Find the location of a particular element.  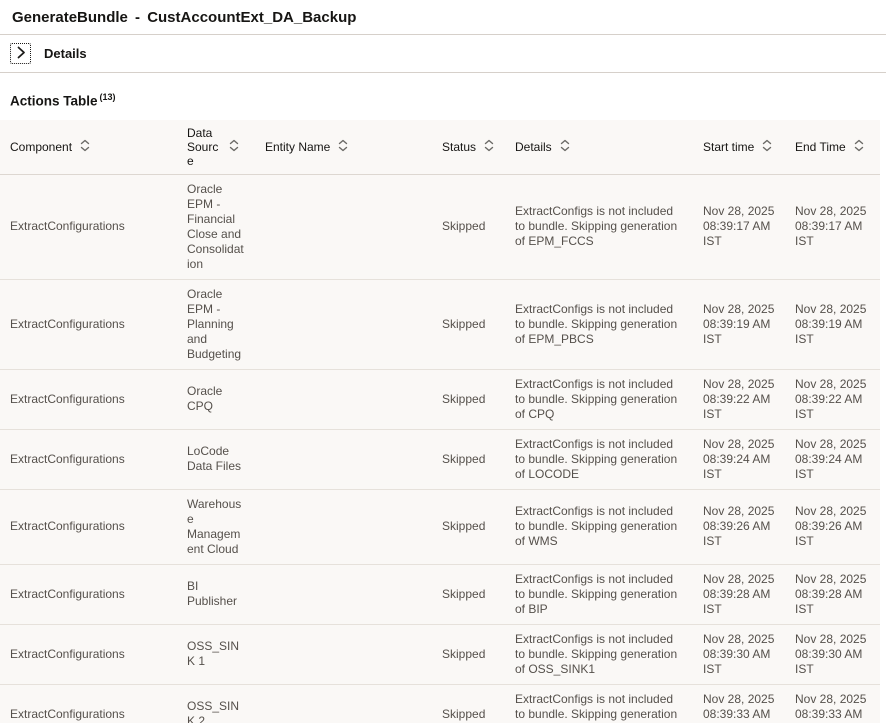

cell-data-source: LoCode Data Files is located at coordinates (216, 458).